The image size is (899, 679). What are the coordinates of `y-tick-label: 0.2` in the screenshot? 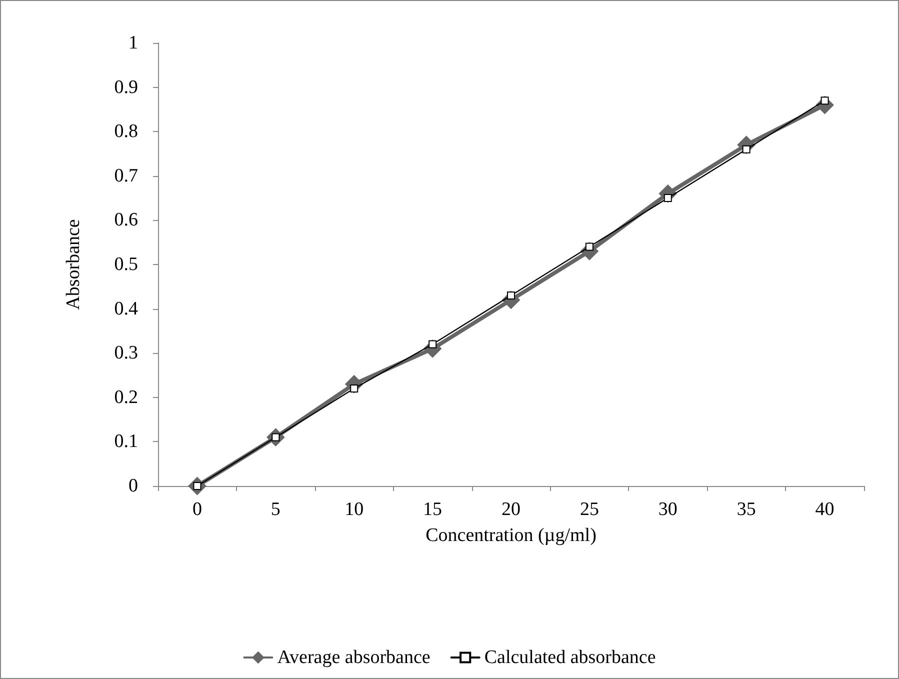 It's located at (126, 397).